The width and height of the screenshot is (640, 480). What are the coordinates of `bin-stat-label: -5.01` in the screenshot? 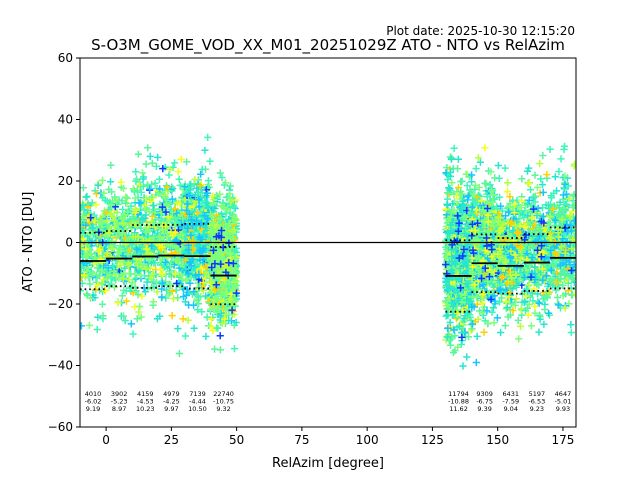 It's located at (563, 402).